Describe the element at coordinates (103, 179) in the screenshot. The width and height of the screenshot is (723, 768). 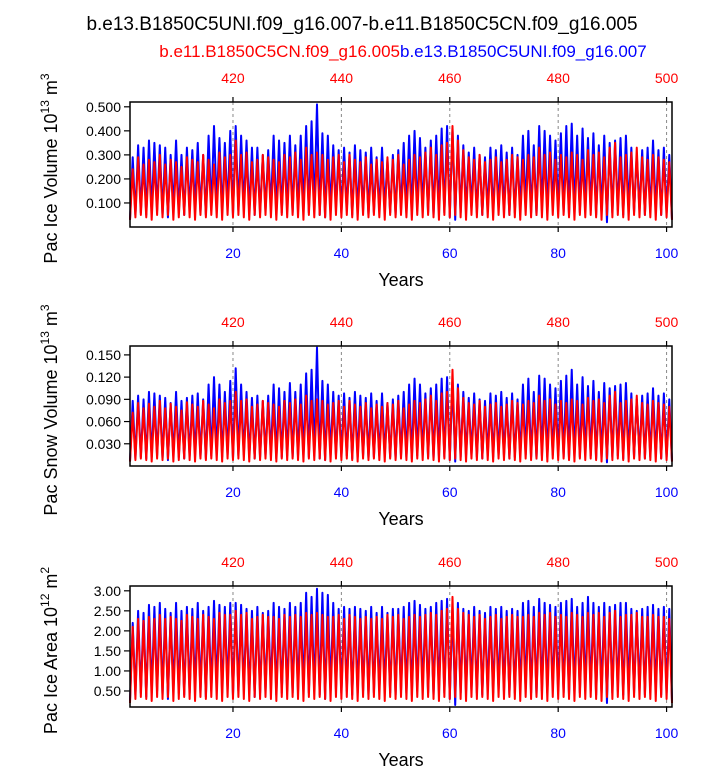
I see `y-tick-label: 0.200` at that location.